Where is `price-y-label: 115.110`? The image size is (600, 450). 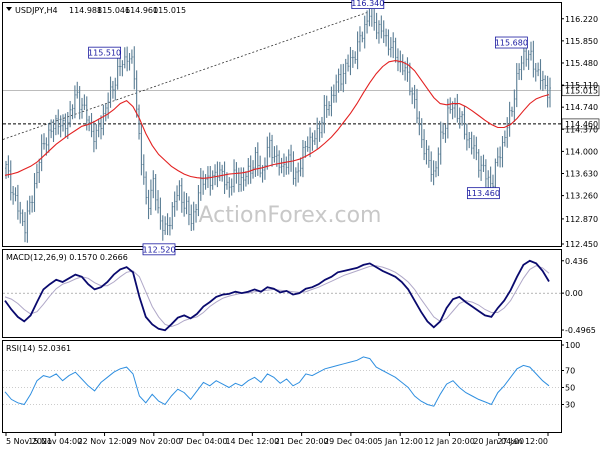 price-y-label: 115.110 is located at coordinates (581, 85).